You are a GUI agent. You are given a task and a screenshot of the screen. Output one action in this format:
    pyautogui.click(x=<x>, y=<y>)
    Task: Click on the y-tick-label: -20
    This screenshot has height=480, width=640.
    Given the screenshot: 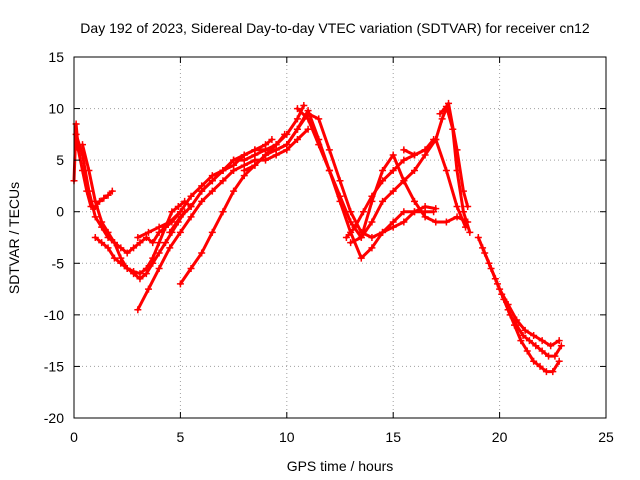 What is the action you would take?
    pyautogui.click(x=54, y=418)
    